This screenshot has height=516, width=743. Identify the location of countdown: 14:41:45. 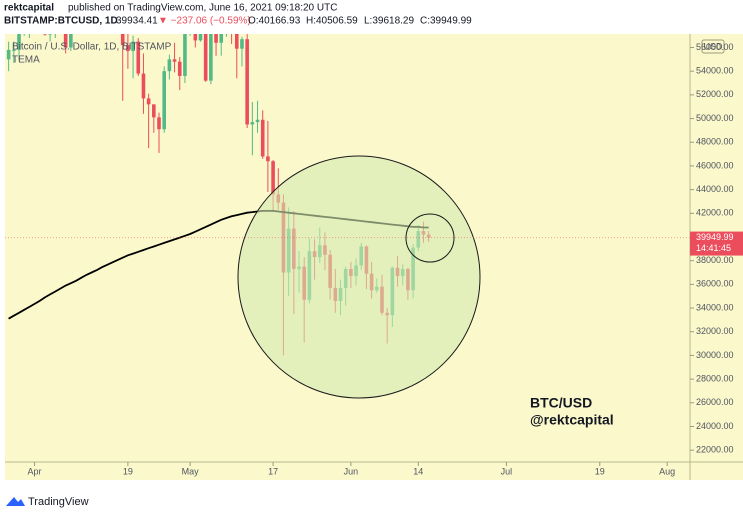
(713, 248).